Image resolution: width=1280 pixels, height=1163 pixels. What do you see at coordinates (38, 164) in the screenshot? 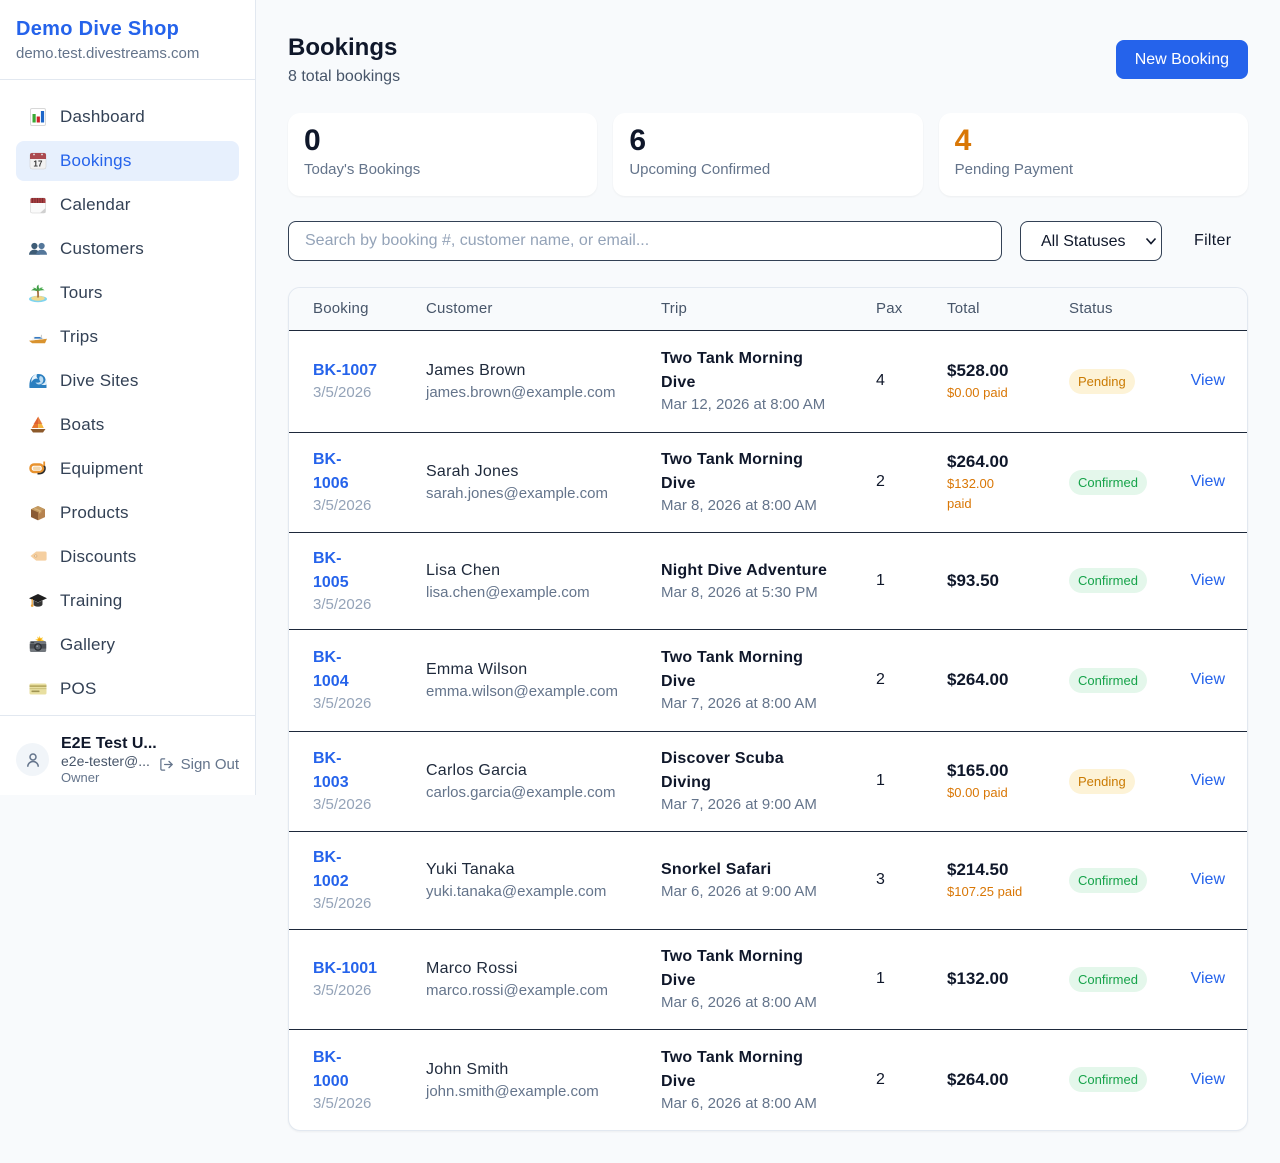
I see `svg-text: 17` at bounding box center [38, 164].